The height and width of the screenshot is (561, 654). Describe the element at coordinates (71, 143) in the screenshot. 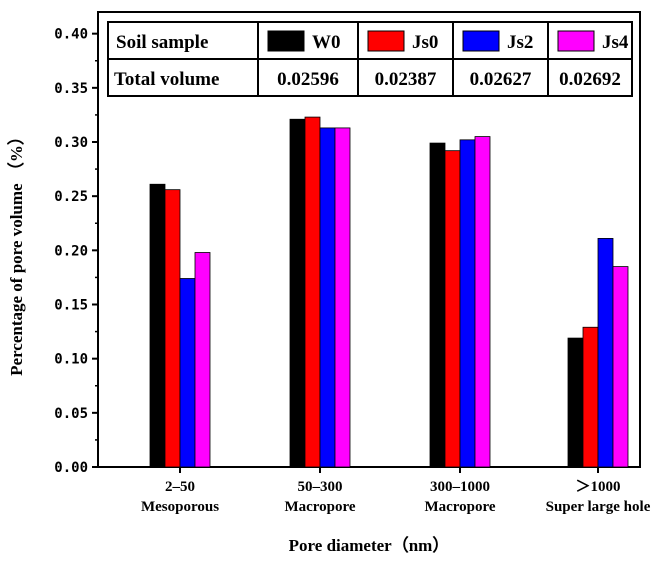

I see `y-tick-label: 0.30` at that location.